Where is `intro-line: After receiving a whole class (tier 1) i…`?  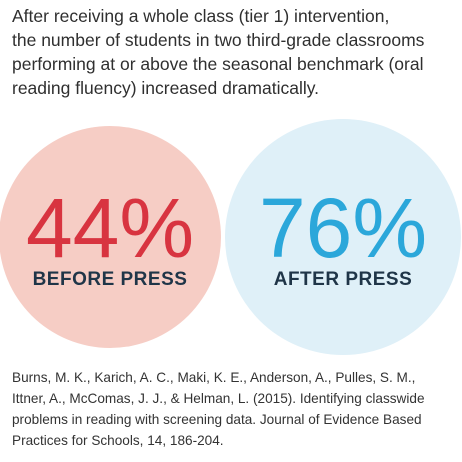
intro-line: After receiving a whole class (tier 1) i… is located at coordinates (200, 16).